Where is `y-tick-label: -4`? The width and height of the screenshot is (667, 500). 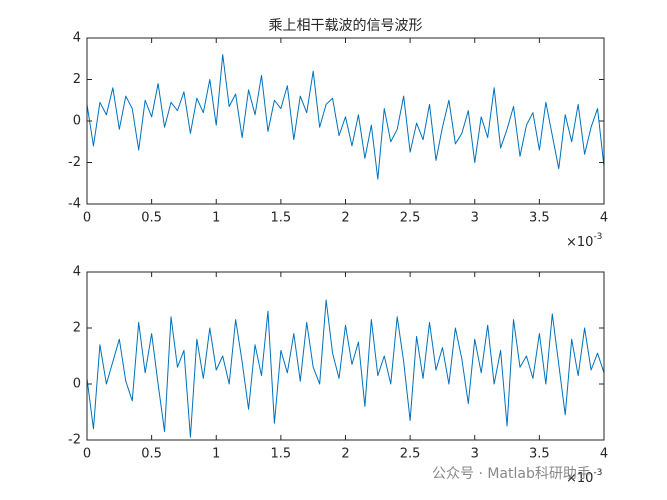 y-tick-label: -4 is located at coordinates (74, 204).